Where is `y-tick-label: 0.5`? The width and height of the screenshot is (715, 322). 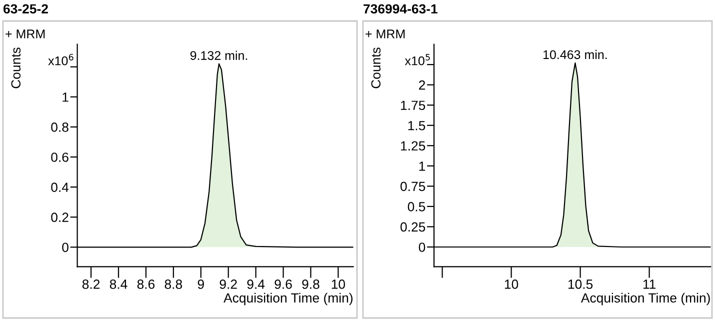
y-tick-label: 0.5 is located at coordinates (417, 207).